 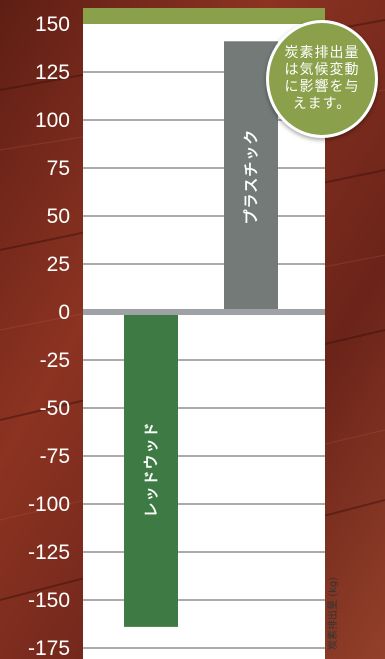 What do you see at coordinates (332, 613) in the screenshot?
I see `y-axis-label: 炭素排出量 (kg)` at bounding box center [332, 613].